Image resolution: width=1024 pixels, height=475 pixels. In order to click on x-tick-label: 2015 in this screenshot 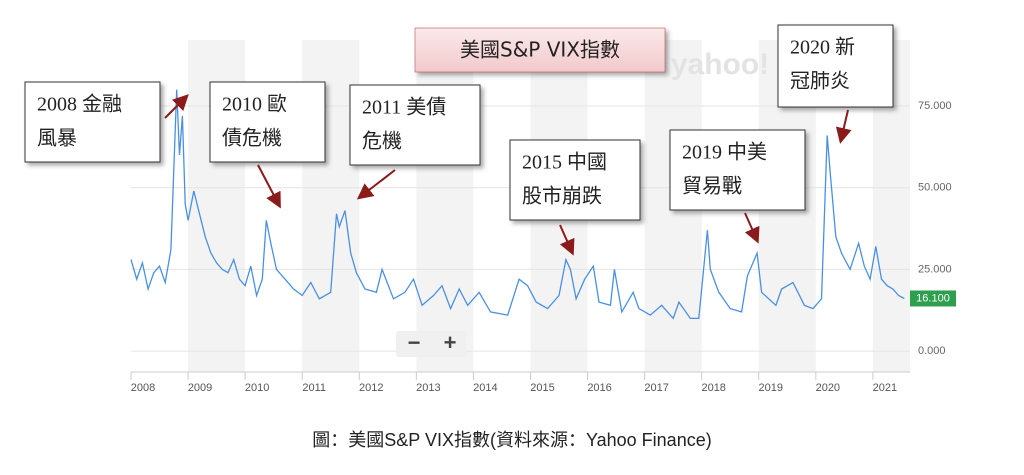, I will do `click(542, 388)`.